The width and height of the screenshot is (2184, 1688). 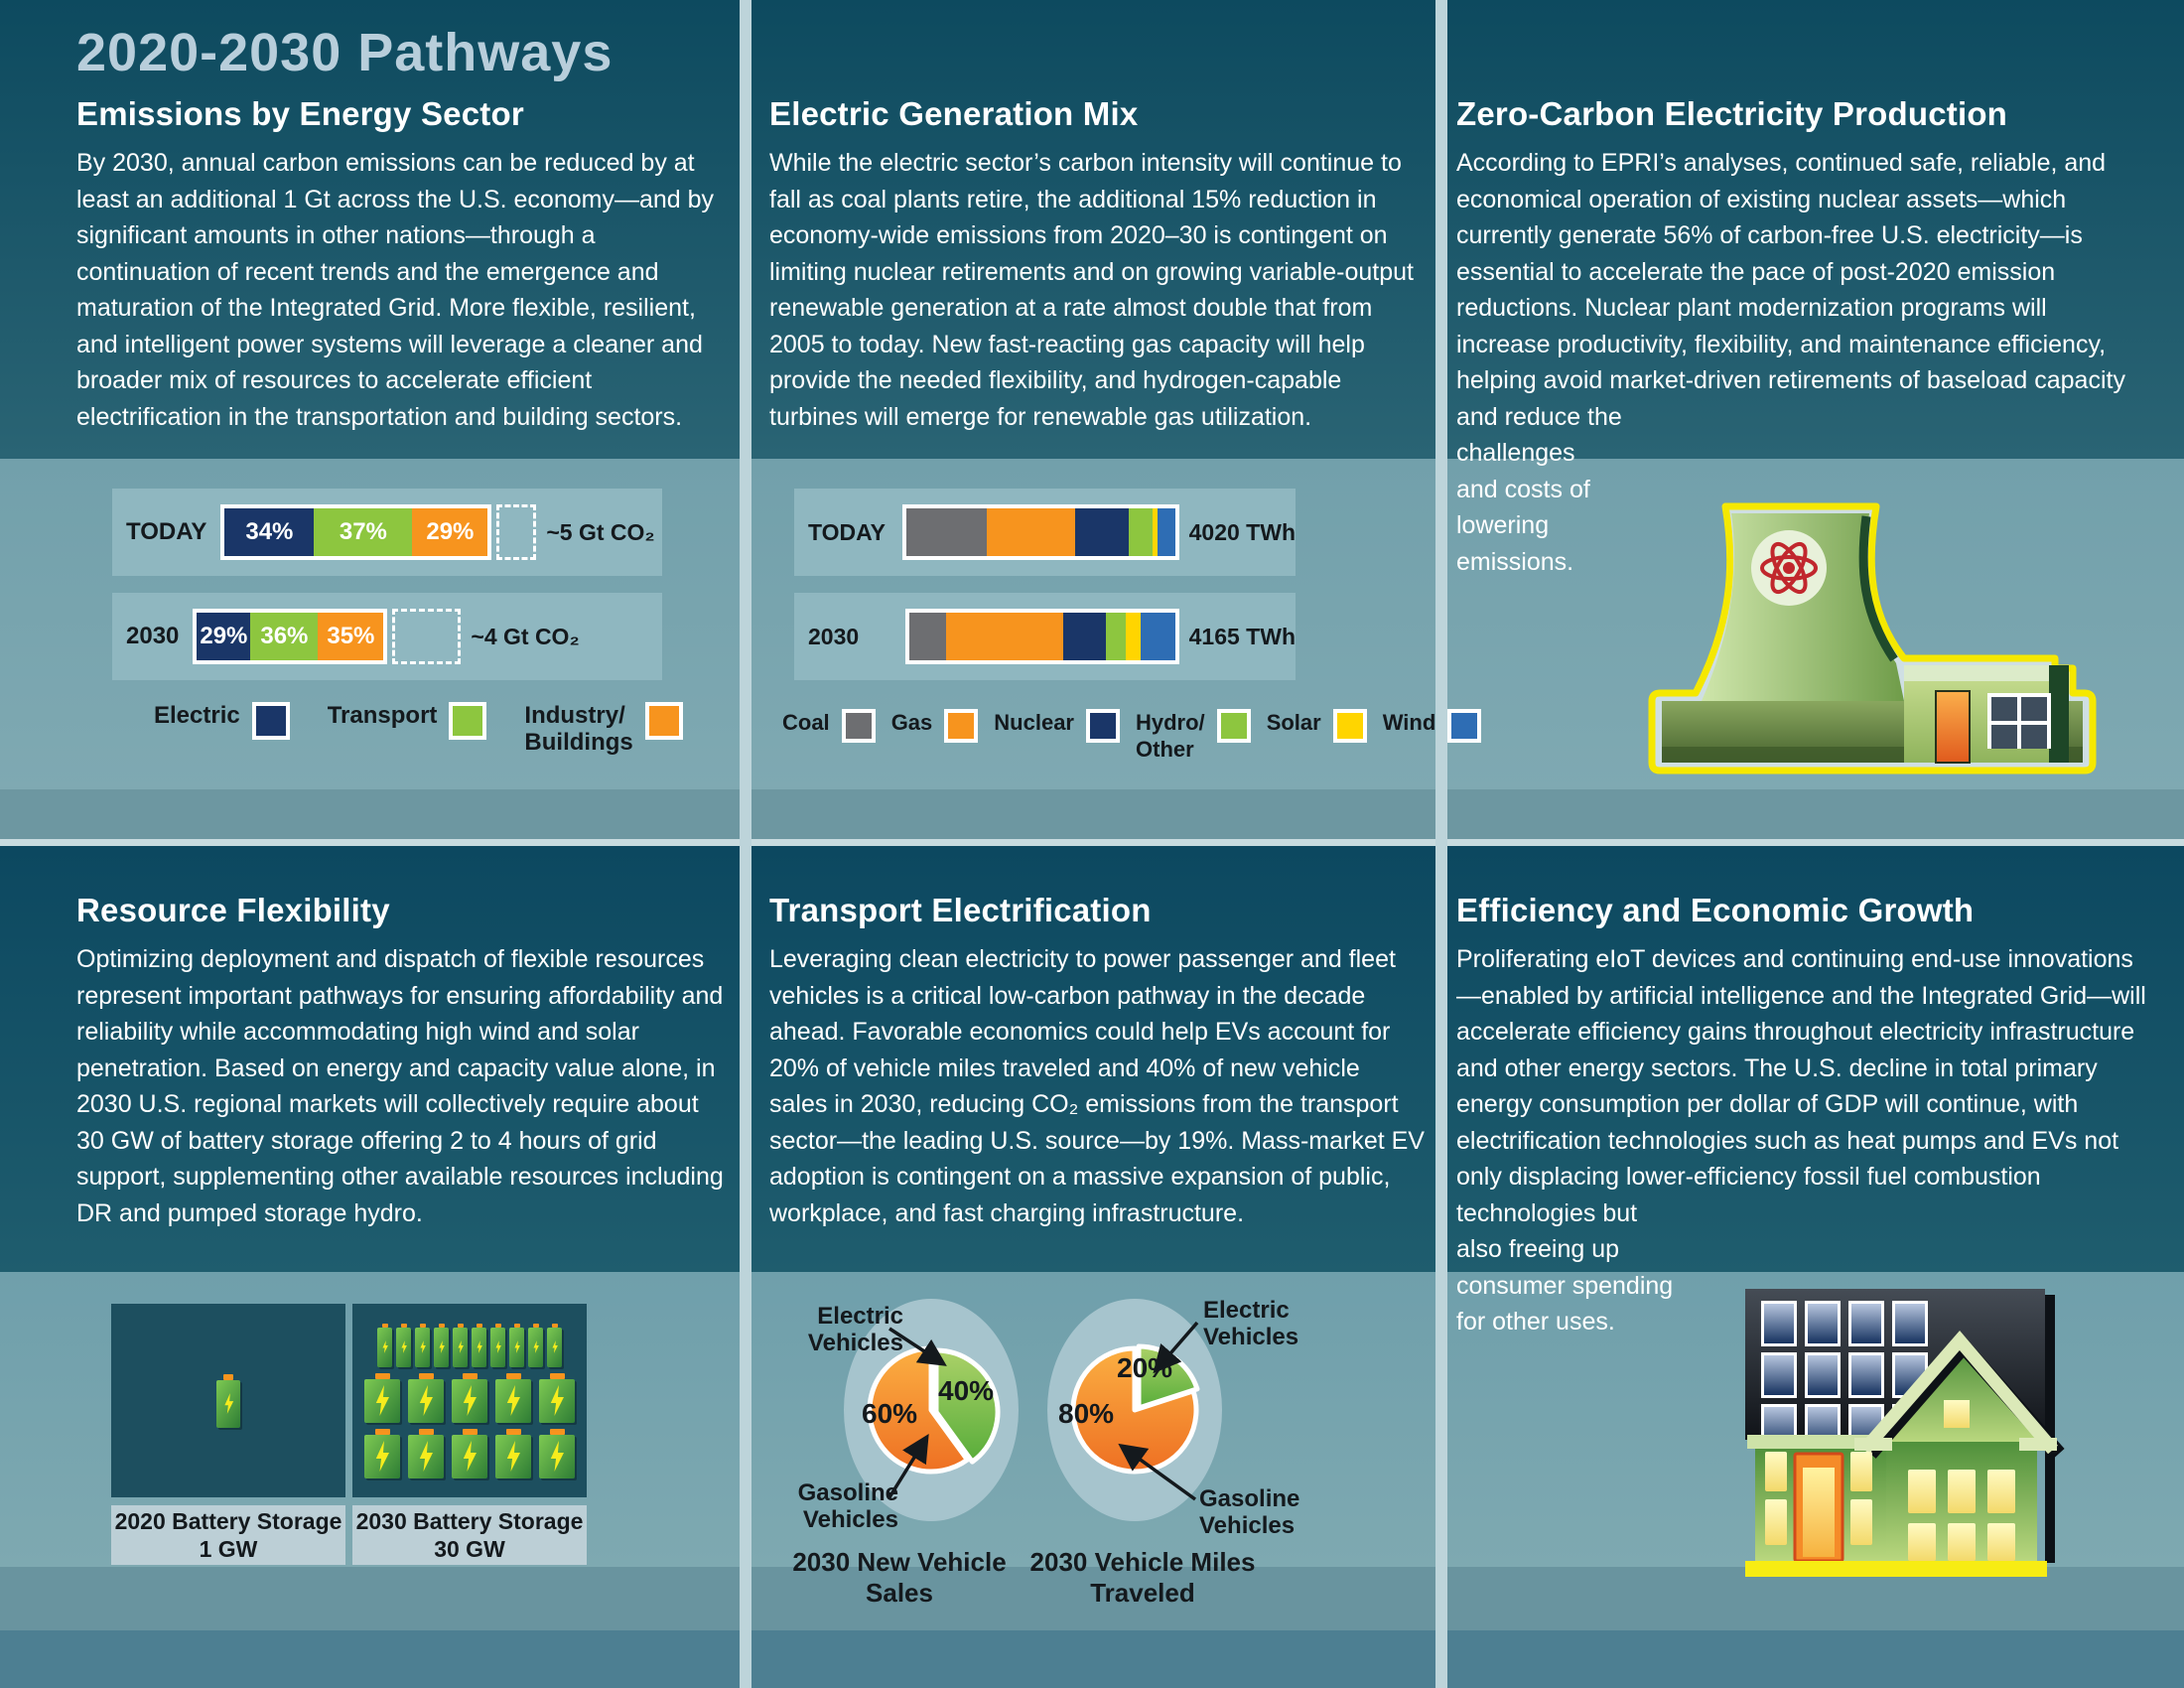 I want to click on legend-item: Transport, so click(x=407, y=721).